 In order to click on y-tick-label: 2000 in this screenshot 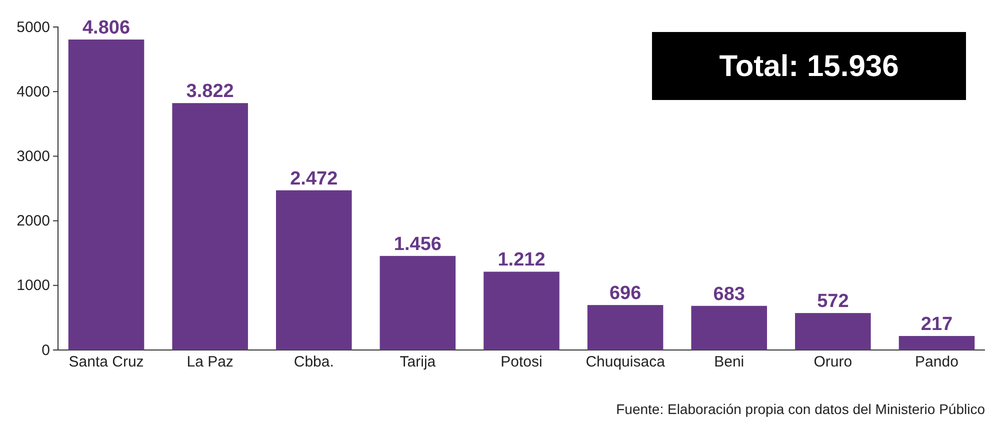, I will do `click(33, 221)`.